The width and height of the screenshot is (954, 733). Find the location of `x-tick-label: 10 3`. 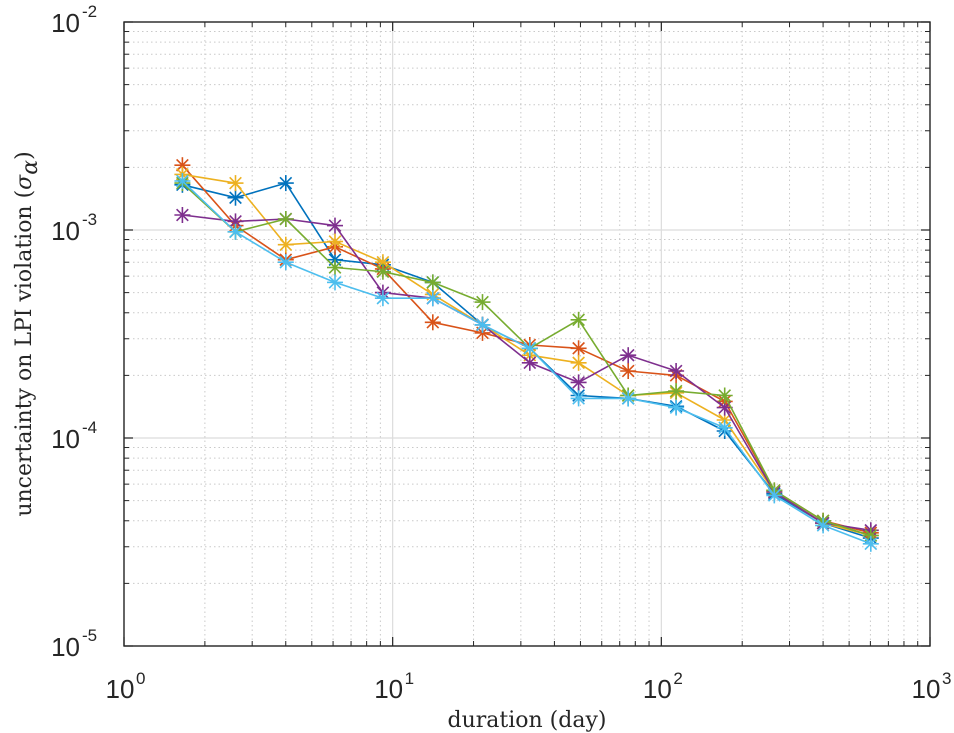

x-tick-label: 10 3 is located at coordinates (932, 686).